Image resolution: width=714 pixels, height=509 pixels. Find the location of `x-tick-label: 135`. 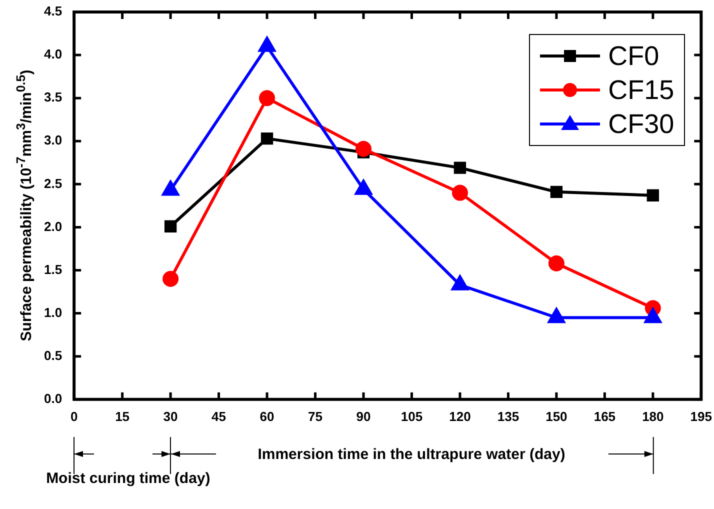

x-tick-label: 135 is located at coordinates (508, 416).